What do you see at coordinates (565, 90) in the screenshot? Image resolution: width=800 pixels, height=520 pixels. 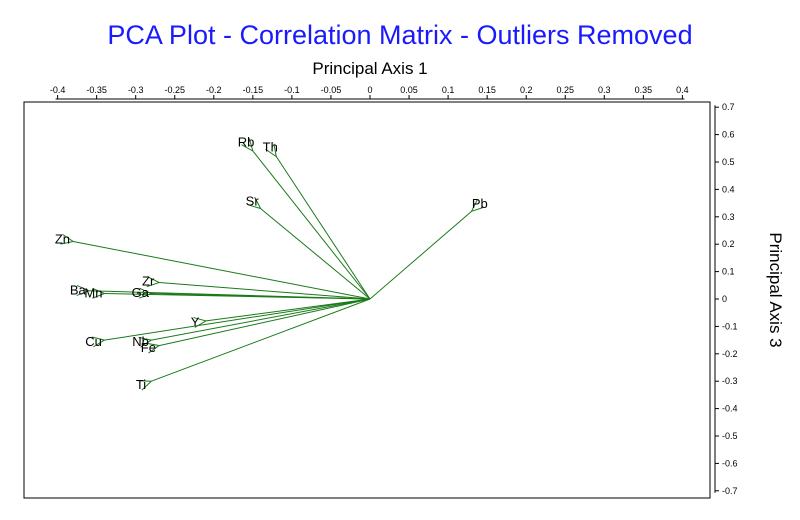 I see `x-tick-label: 0.25` at bounding box center [565, 90].